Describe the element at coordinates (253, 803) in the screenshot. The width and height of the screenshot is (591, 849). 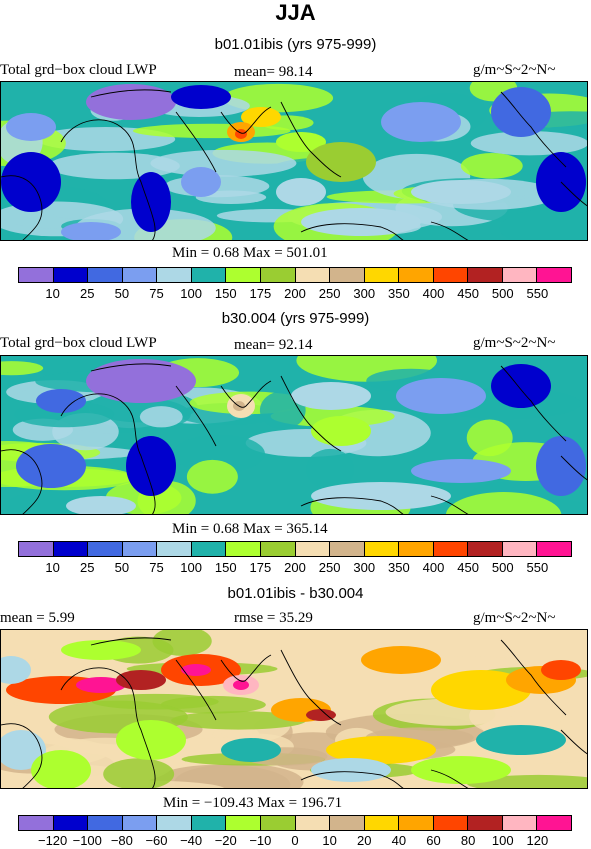
I see `panel3-minmax-label: Min = −109.43 Max = 196.71` at that location.